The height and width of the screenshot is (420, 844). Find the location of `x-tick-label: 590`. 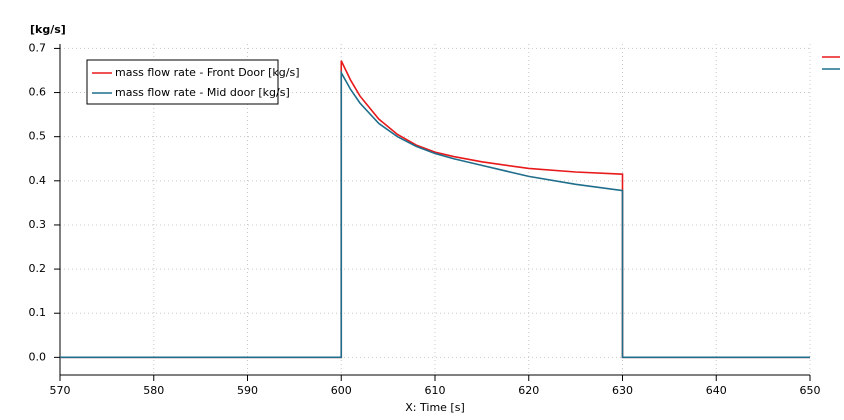

x-tick-label: 590 is located at coordinates (247, 390).